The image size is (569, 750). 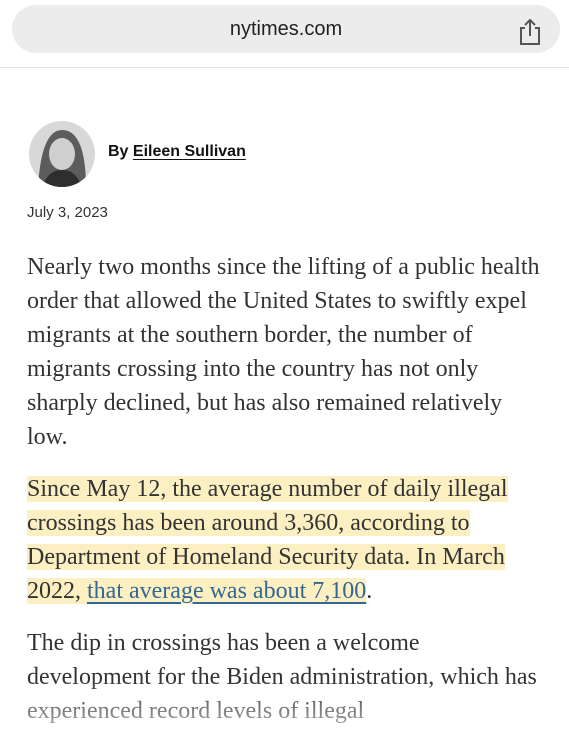 I want to click on byline: By Eileen Sullivan, so click(x=177, y=152).